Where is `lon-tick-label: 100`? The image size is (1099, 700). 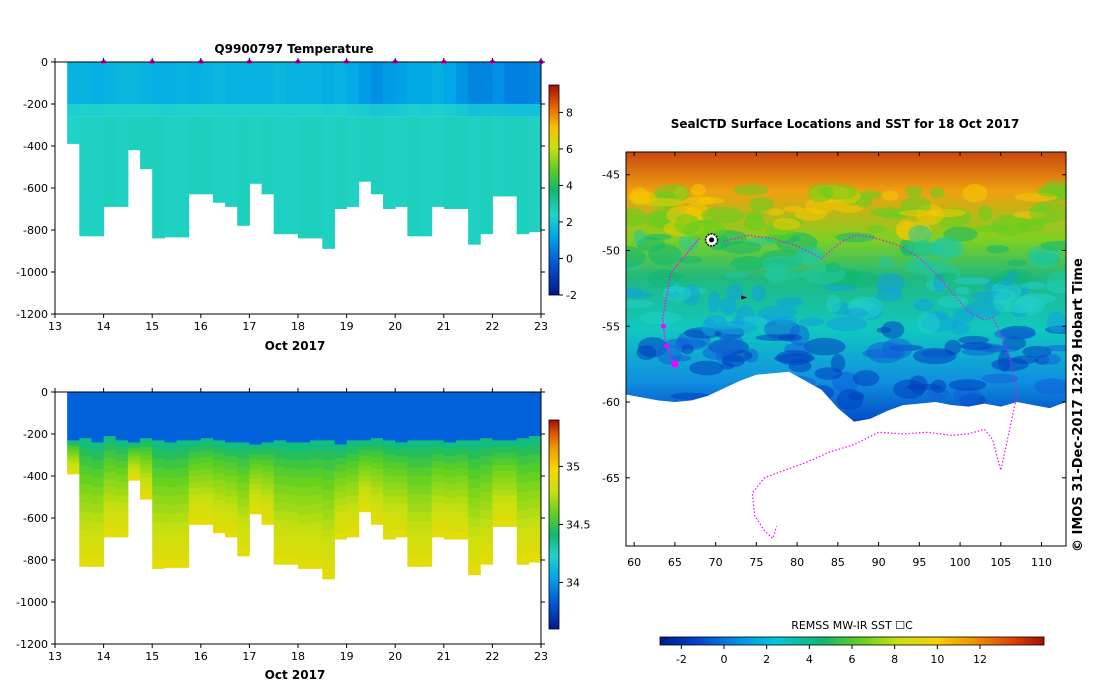 lon-tick-label: 100 is located at coordinates (960, 562).